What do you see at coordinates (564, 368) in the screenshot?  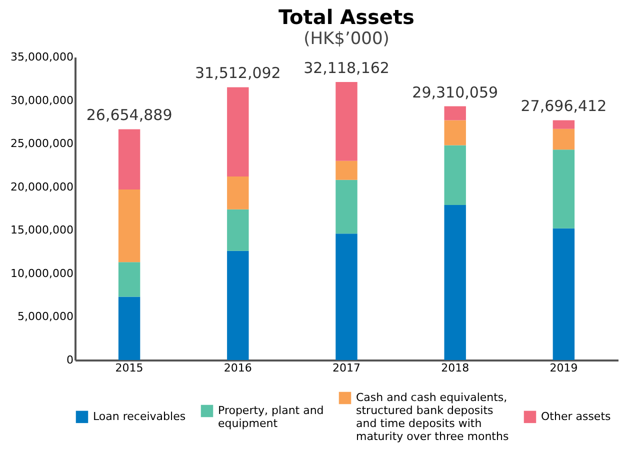 I see `x-tick-label: 2019` at bounding box center [564, 368].